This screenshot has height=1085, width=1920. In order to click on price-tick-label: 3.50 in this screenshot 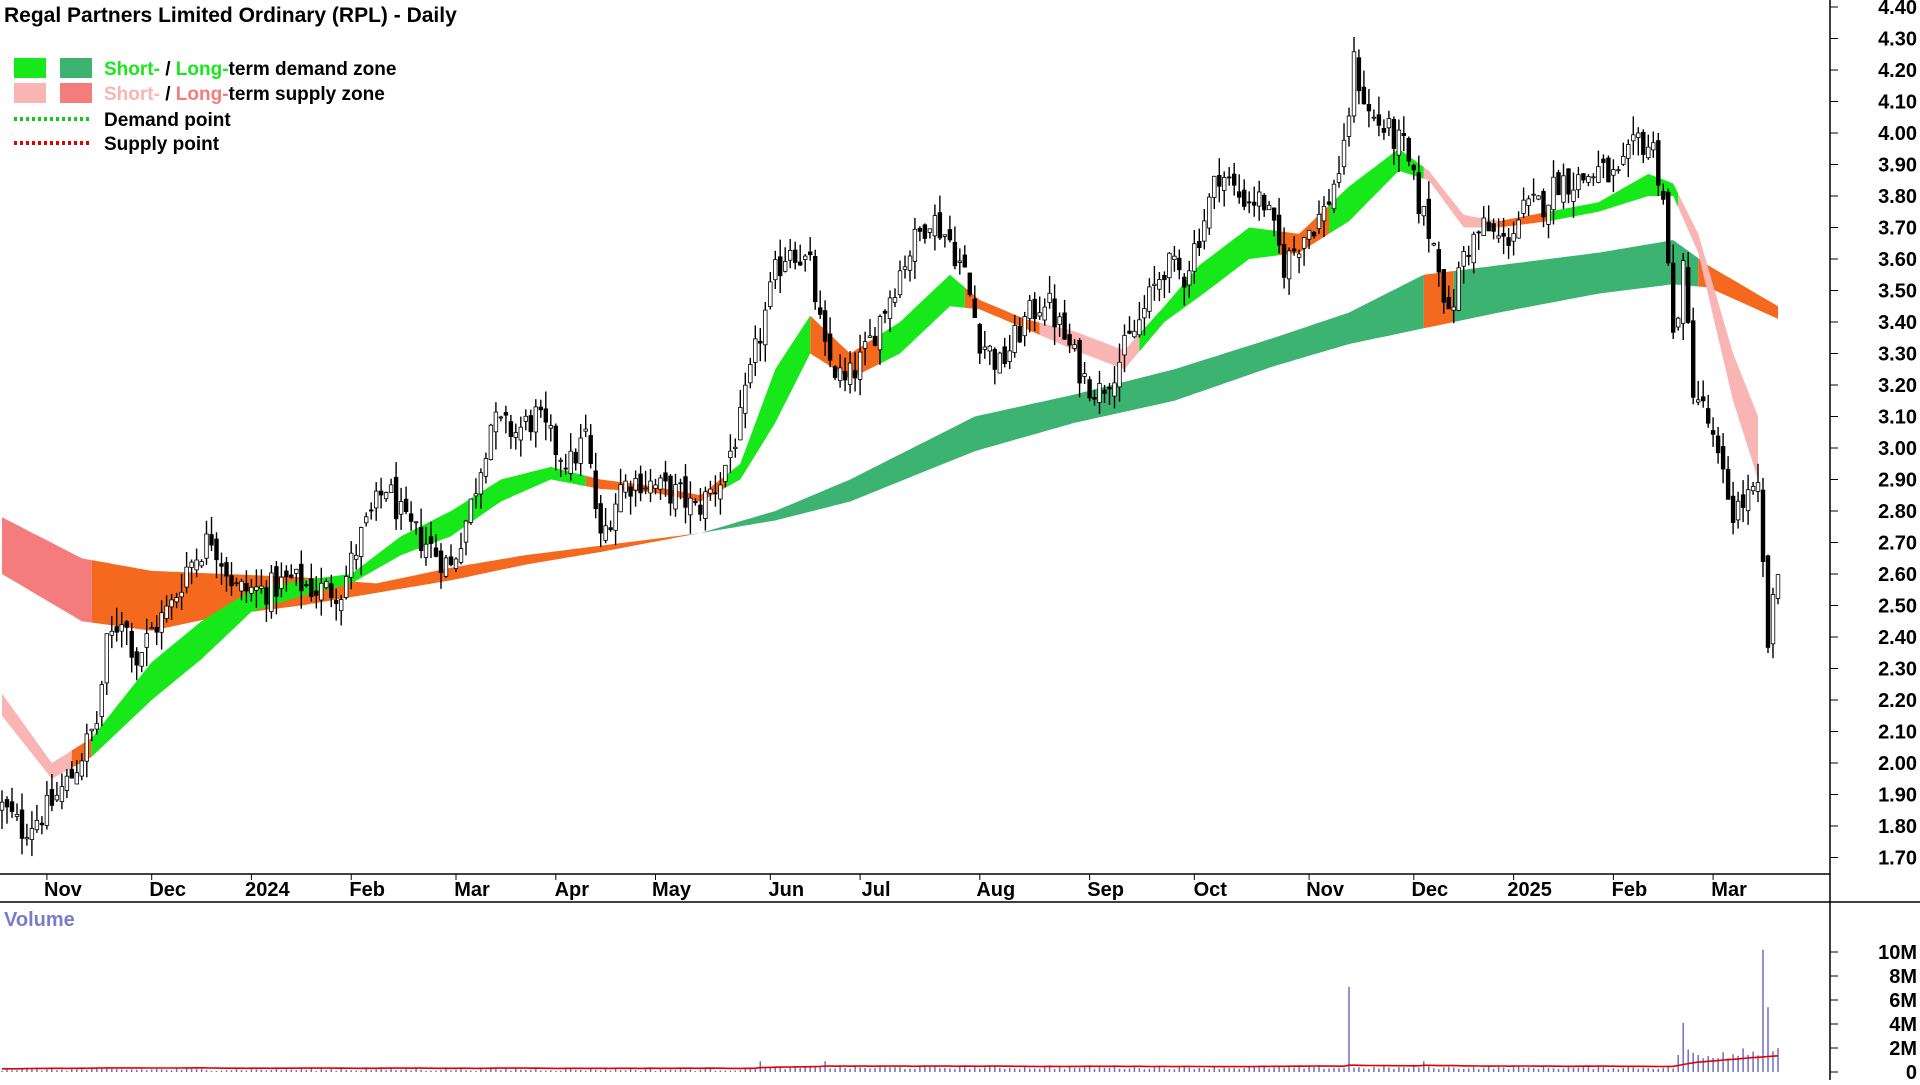, I will do `click(1897, 292)`.